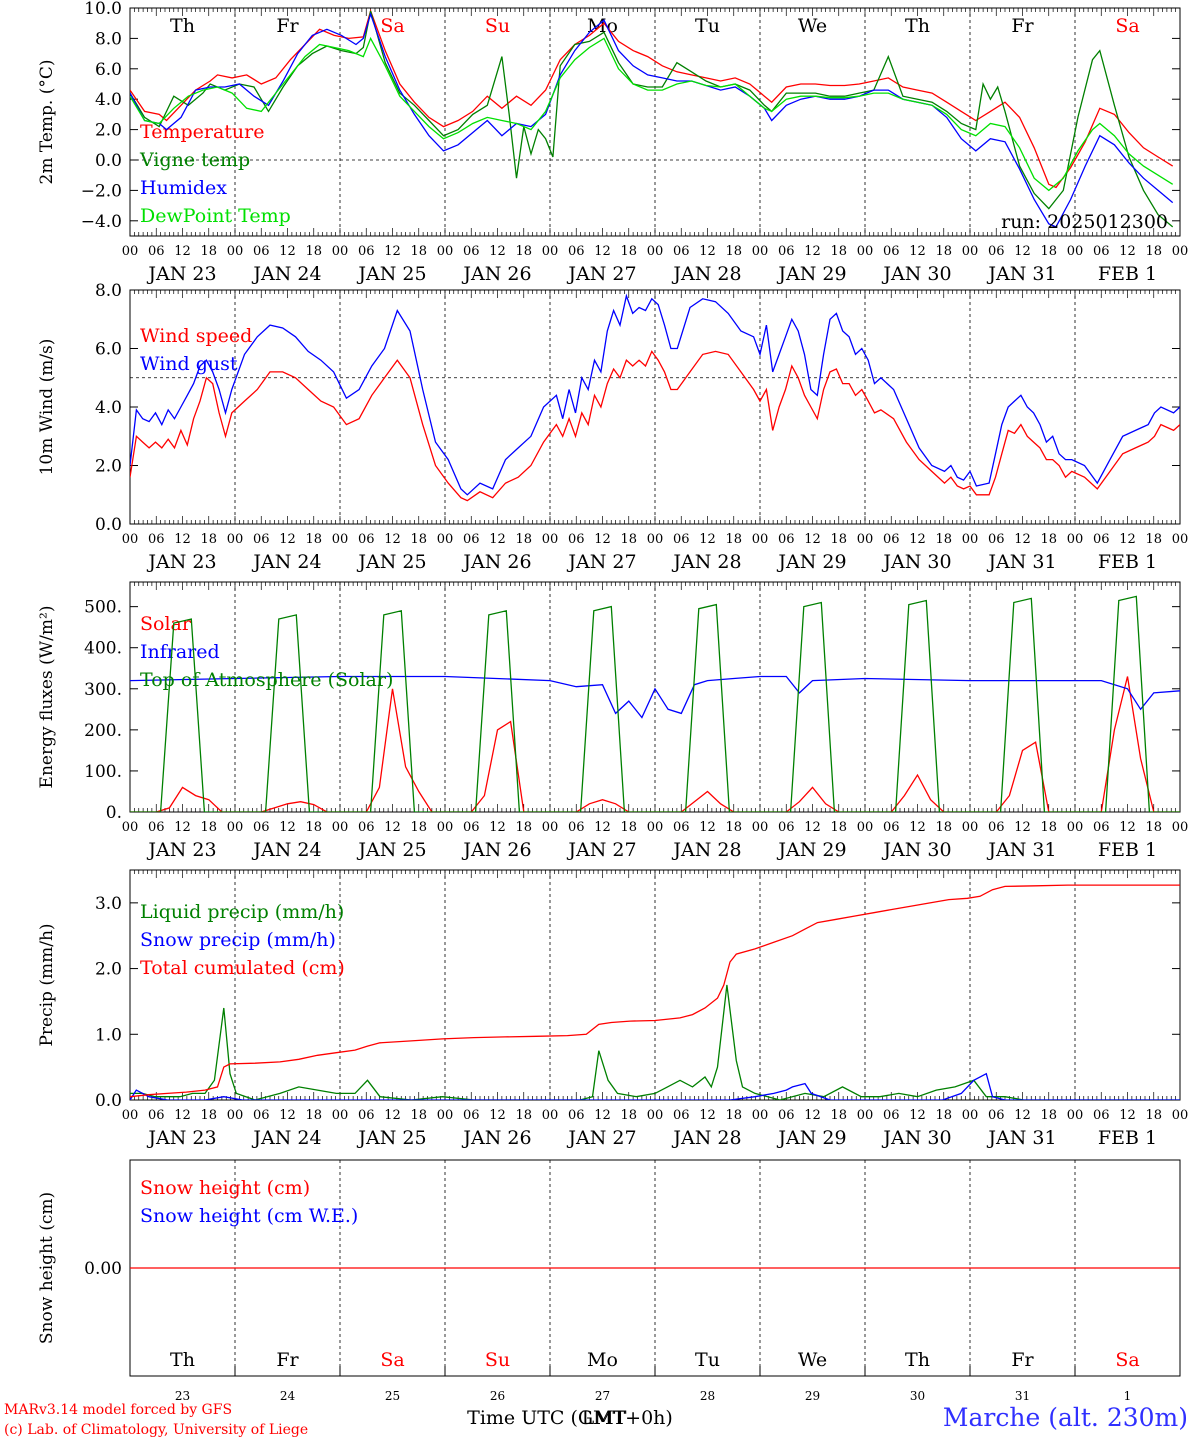  I want to click on legend-entry: Temperature, so click(202, 132).